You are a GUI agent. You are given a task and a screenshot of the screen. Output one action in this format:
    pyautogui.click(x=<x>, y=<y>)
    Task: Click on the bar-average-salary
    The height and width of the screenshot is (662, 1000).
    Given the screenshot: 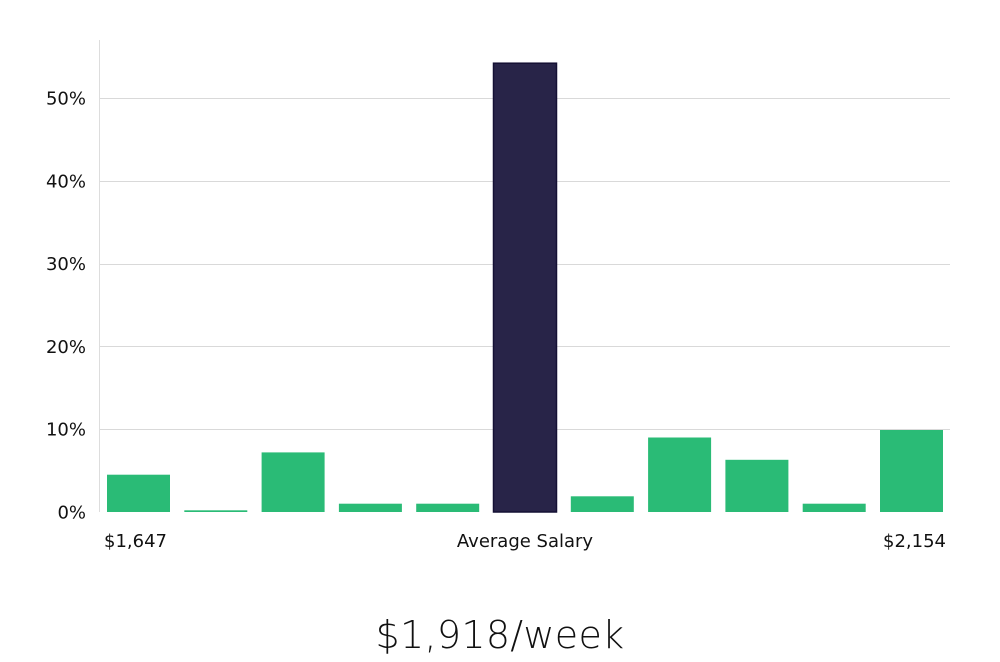 What is the action you would take?
    pyautogui.click(x=525, y=287)
    